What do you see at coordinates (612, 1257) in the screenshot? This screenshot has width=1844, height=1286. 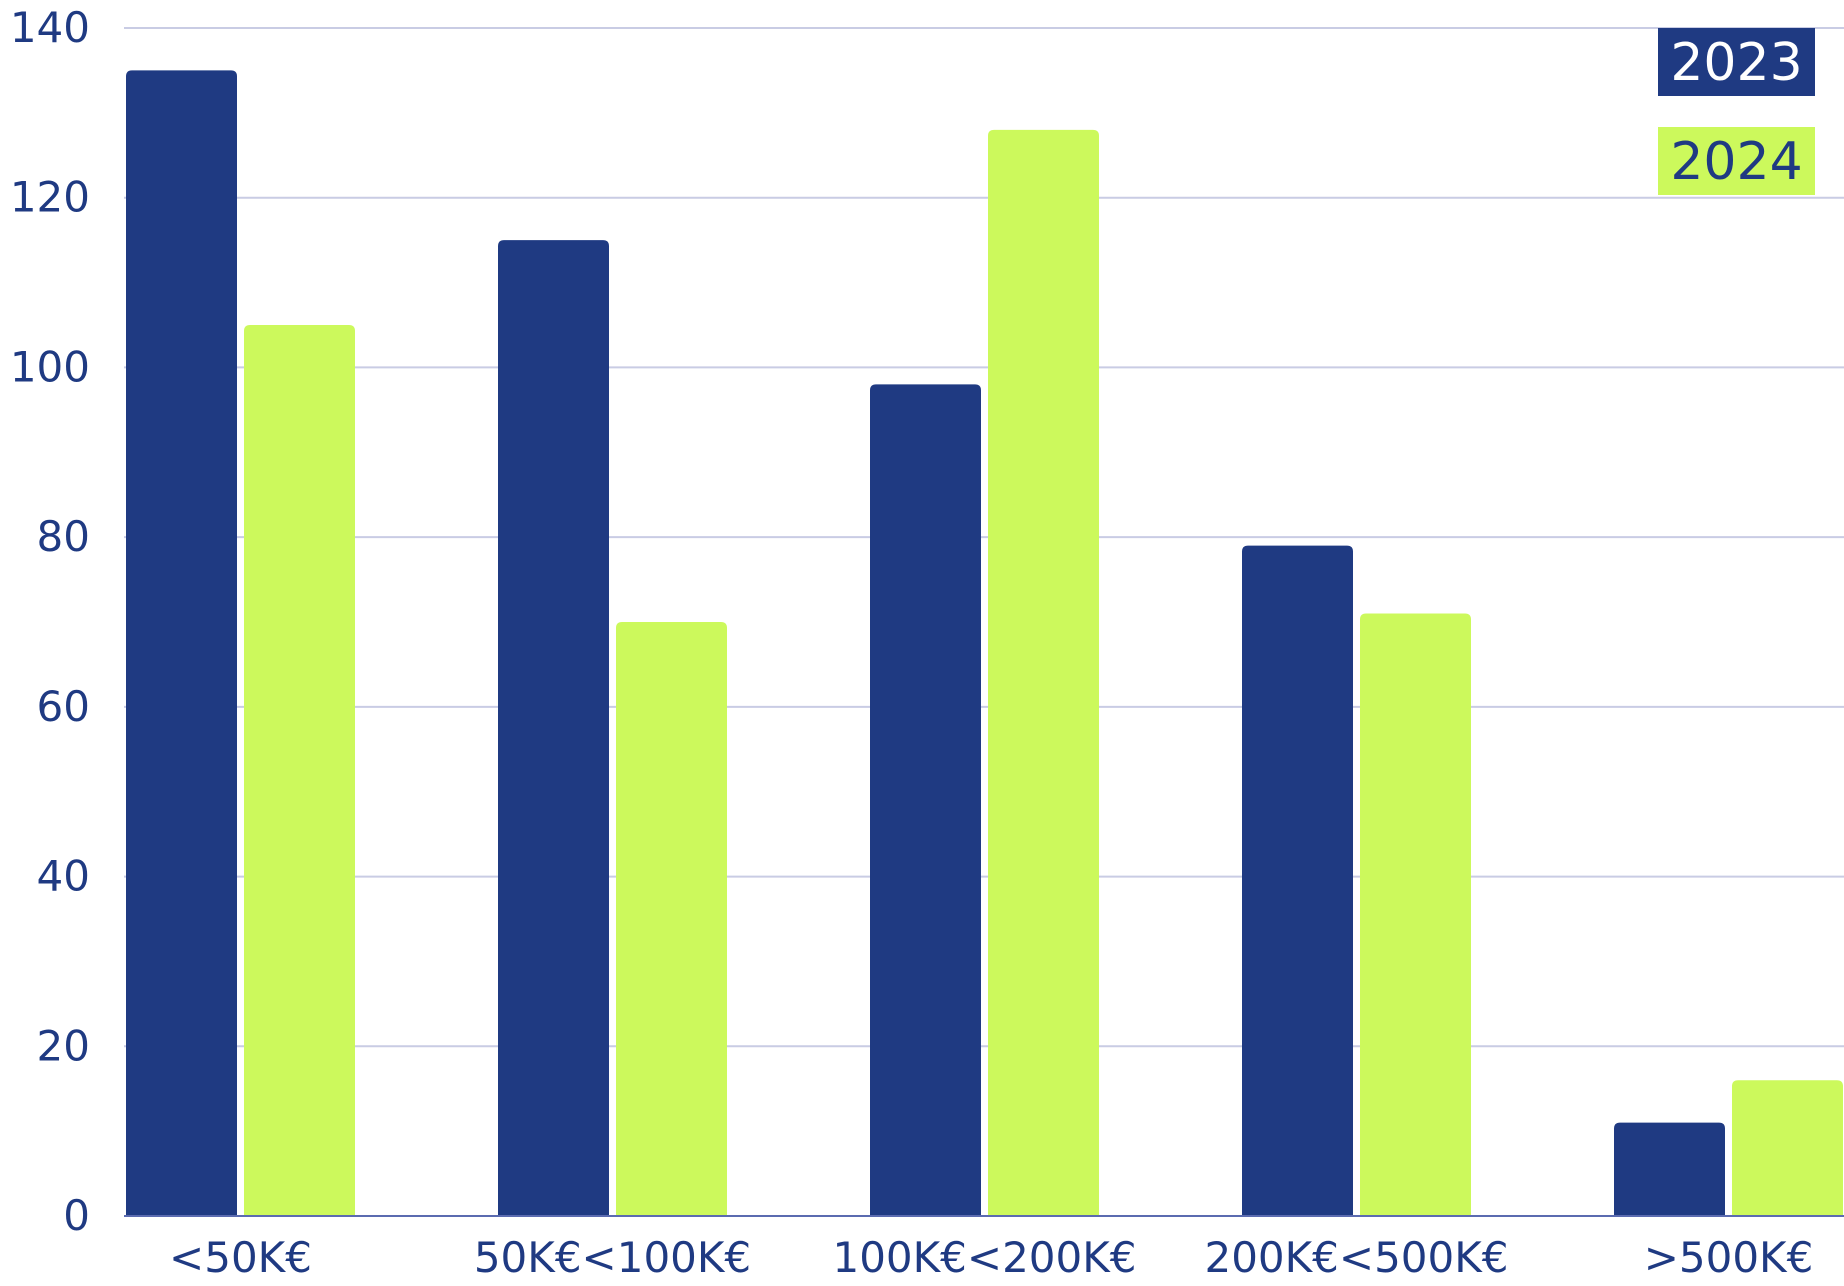 I see `x-tick-label: 50K€<100K€` at bounding box center [612, 1257].